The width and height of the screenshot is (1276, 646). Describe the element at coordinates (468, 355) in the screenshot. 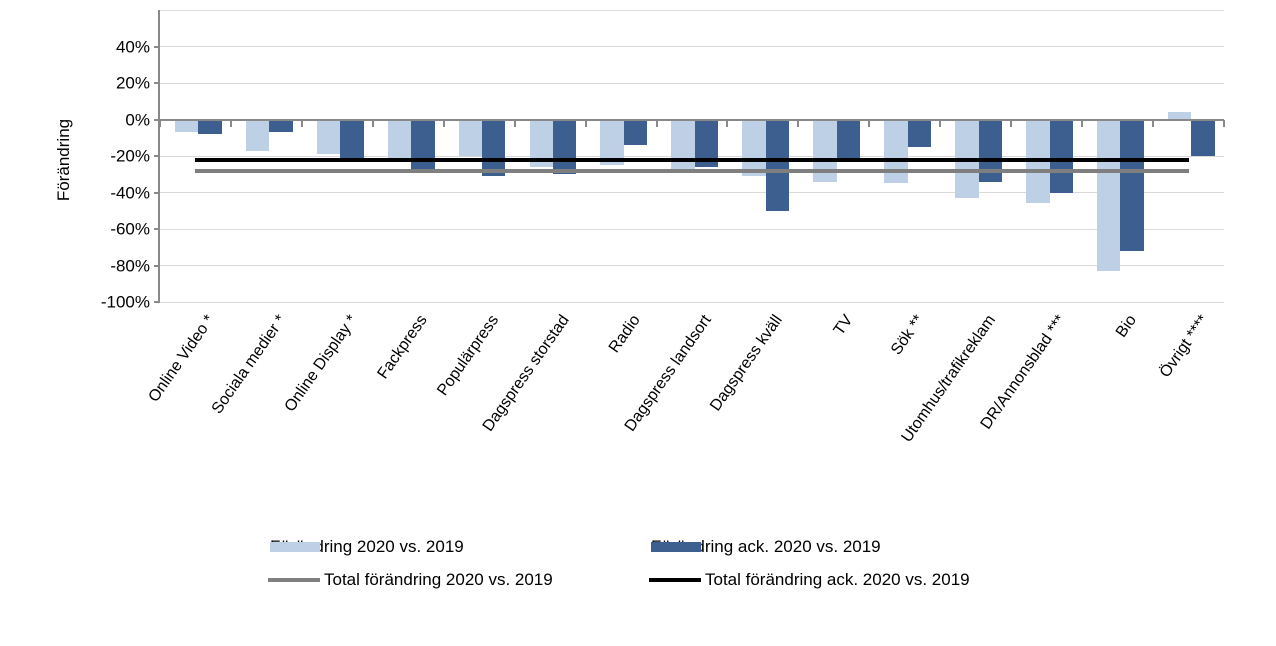

I see `x-axis-category-label: Populärpress` at that location.